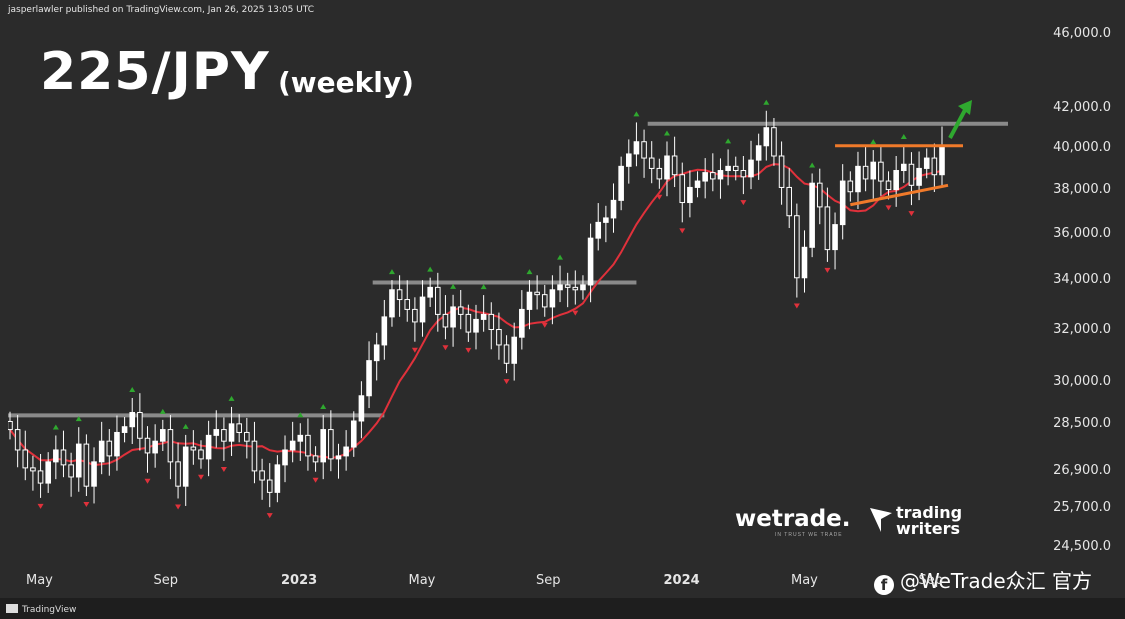 The height and width of the screenshot is (619, 1125). What do you see at coordinates (1082, 147) in the screenshot?
I see `y-tick-label: 40,000.0` at bounding box center [1082, 147].